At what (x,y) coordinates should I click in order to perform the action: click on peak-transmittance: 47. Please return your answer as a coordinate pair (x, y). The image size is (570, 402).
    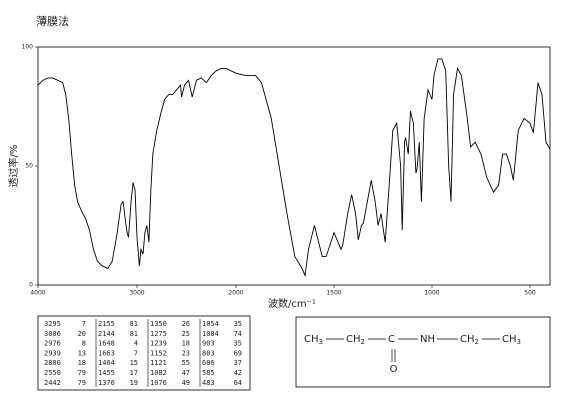
    Looking at the image, I should click on (186, 373).